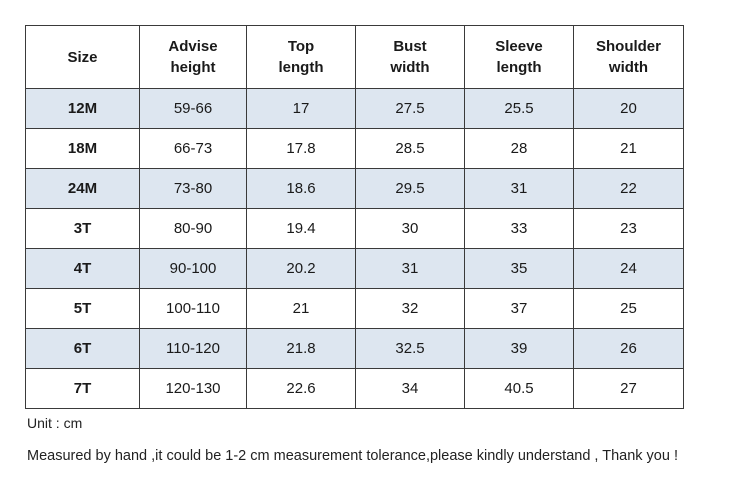 This screenshot has height=485, width=743. I want to click on shoulder-width-cell: 21, so click(628, 148).